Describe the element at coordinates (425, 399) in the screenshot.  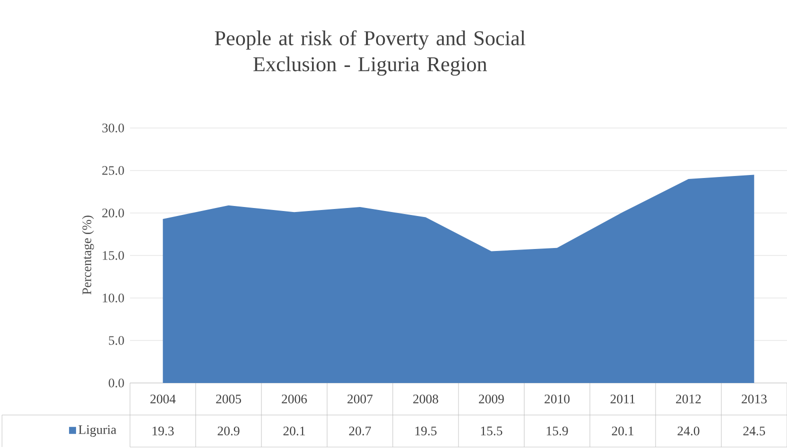
I see `x-tick-label: 2008` at that location.